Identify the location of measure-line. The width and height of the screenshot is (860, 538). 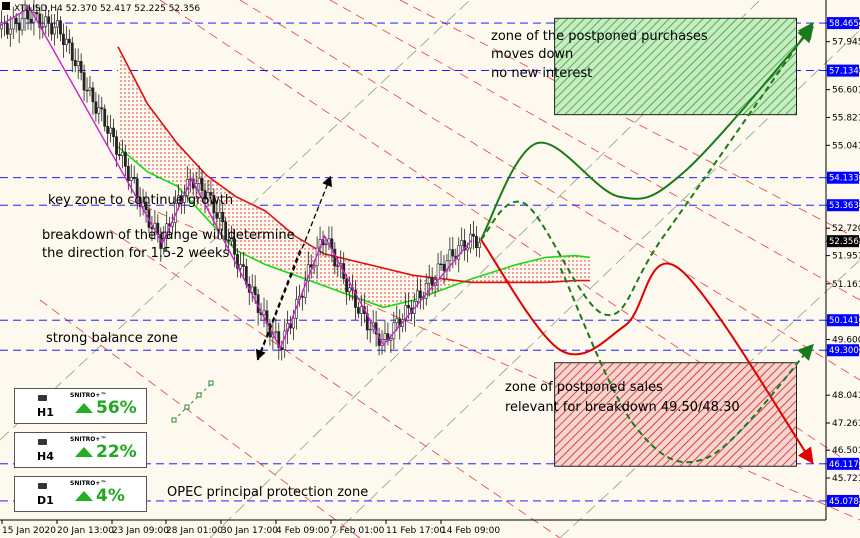
(193, 401).